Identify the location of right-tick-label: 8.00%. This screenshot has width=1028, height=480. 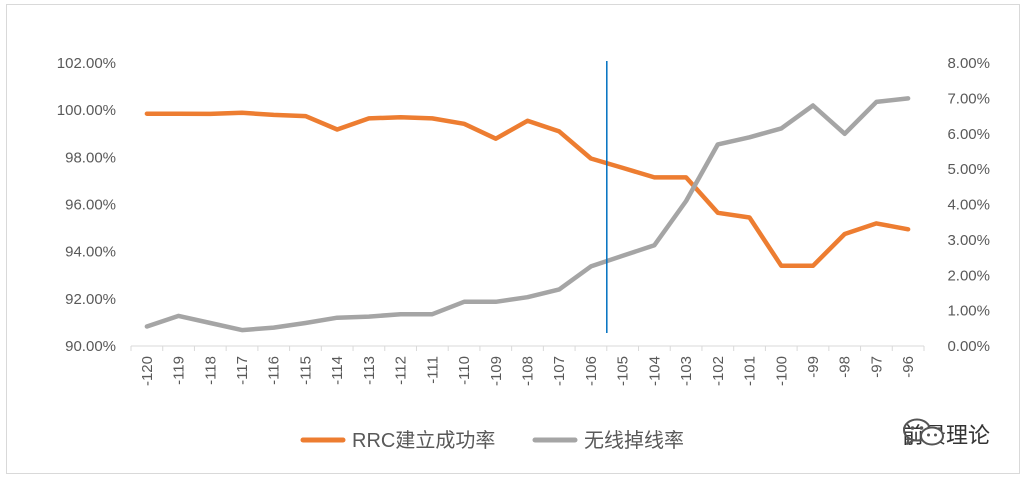
(968, 63).